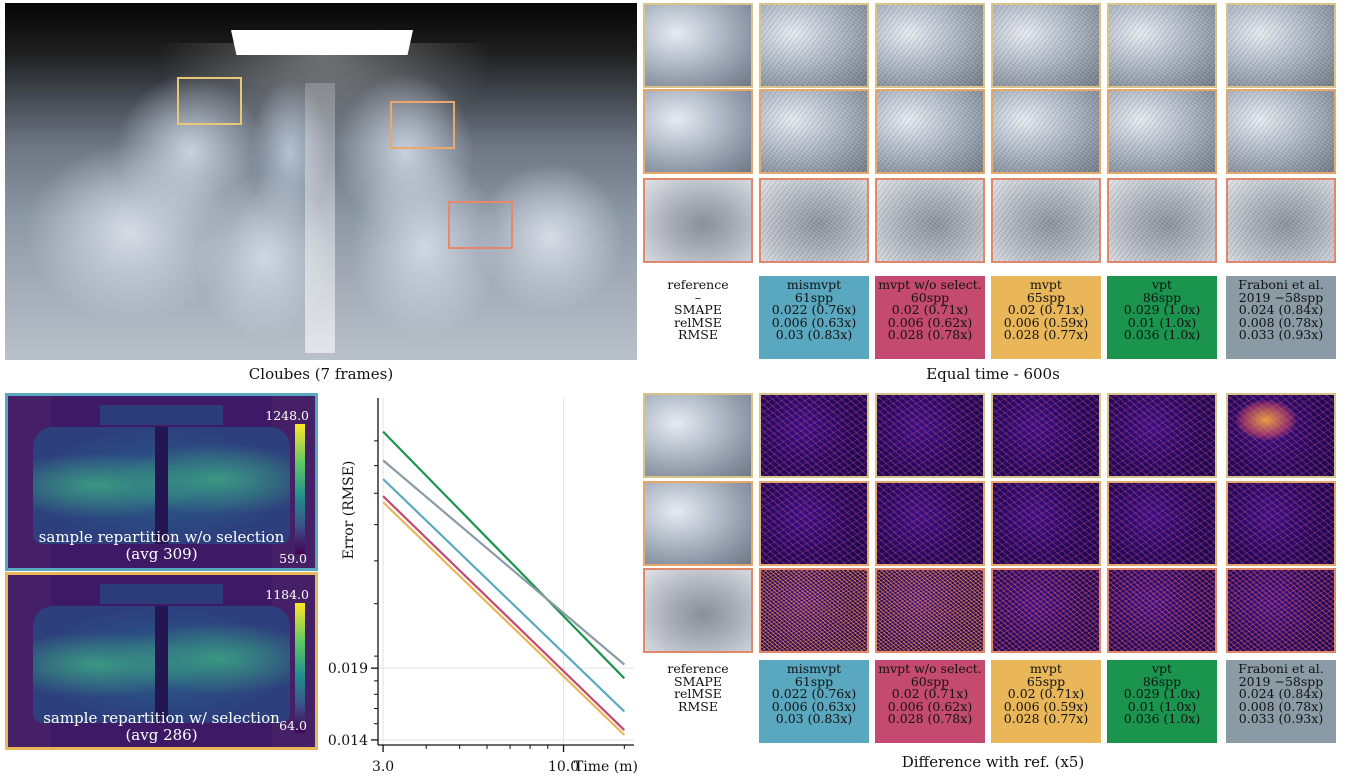 This screenshot has width=1349, height=778. Describe the element at coordinates (814, 284) in the screenshot. I see `method-name: mismvpt` at that location.